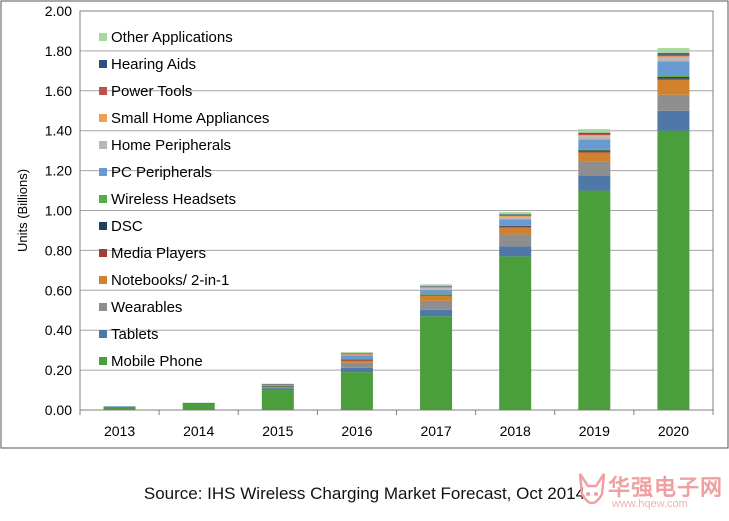  I want to click on legend-label: Small Home Appliances, so click(190, 118).